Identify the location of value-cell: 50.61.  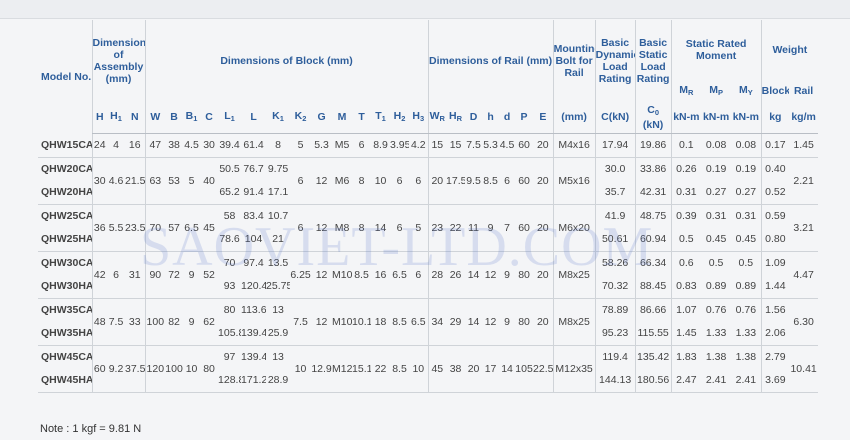
(615, 239).